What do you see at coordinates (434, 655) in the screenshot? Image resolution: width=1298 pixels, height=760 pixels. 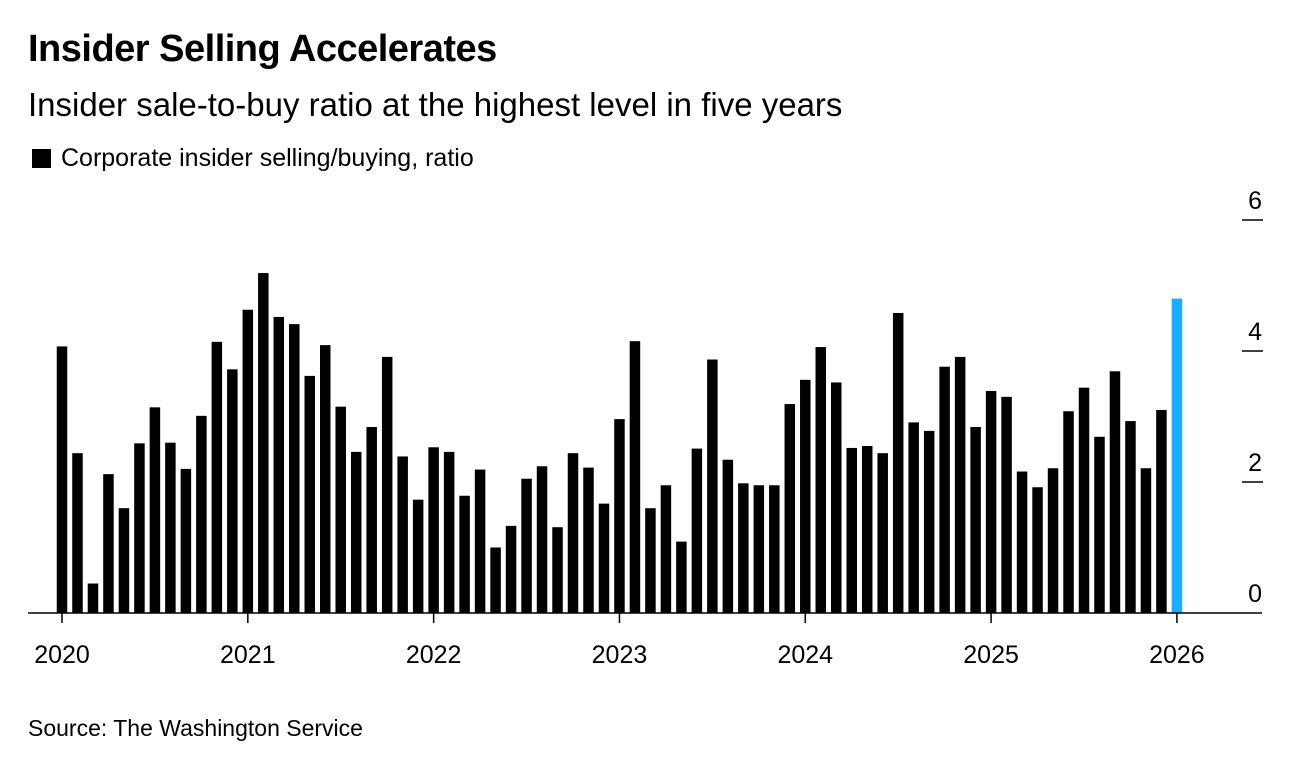 I see `x-tick-label: 2022` at bounding box center [434, 655].